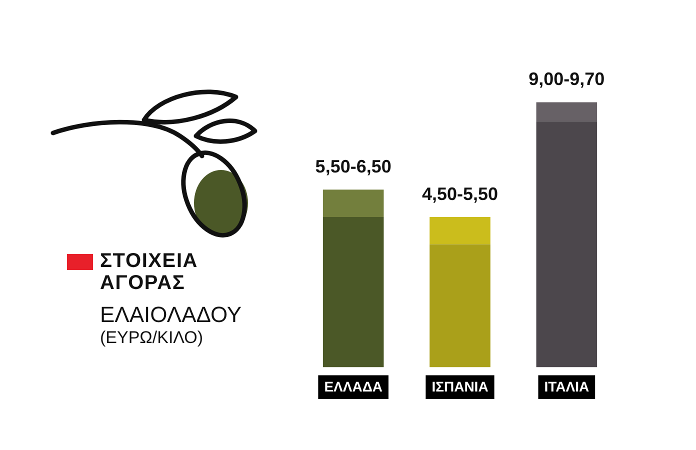  I want to click on data-label: 5,50-, so click(335, 166).